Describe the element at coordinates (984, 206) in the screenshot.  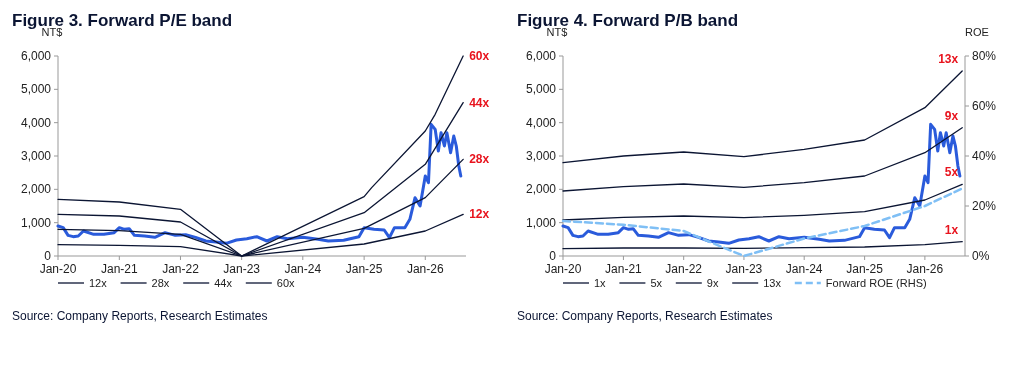
I see `y2-tick-label: 20%` at that location.